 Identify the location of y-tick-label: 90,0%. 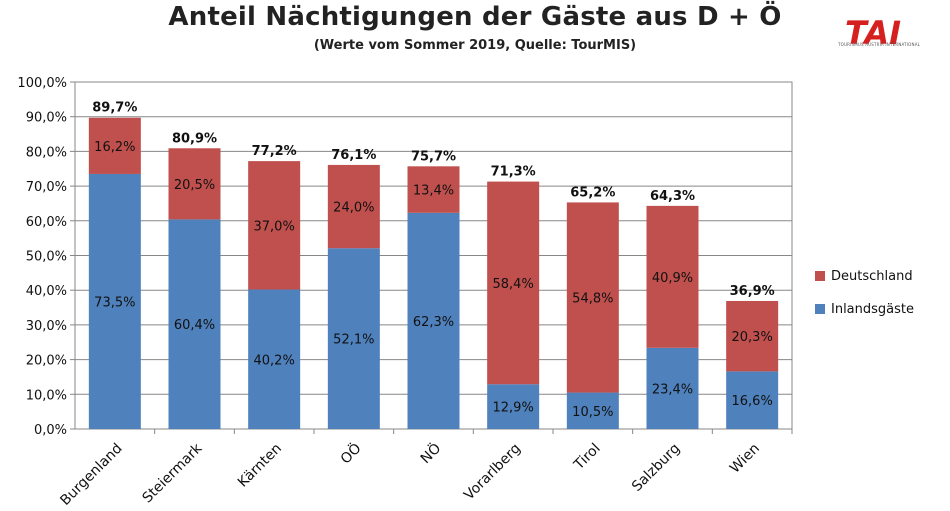
(46, 118).